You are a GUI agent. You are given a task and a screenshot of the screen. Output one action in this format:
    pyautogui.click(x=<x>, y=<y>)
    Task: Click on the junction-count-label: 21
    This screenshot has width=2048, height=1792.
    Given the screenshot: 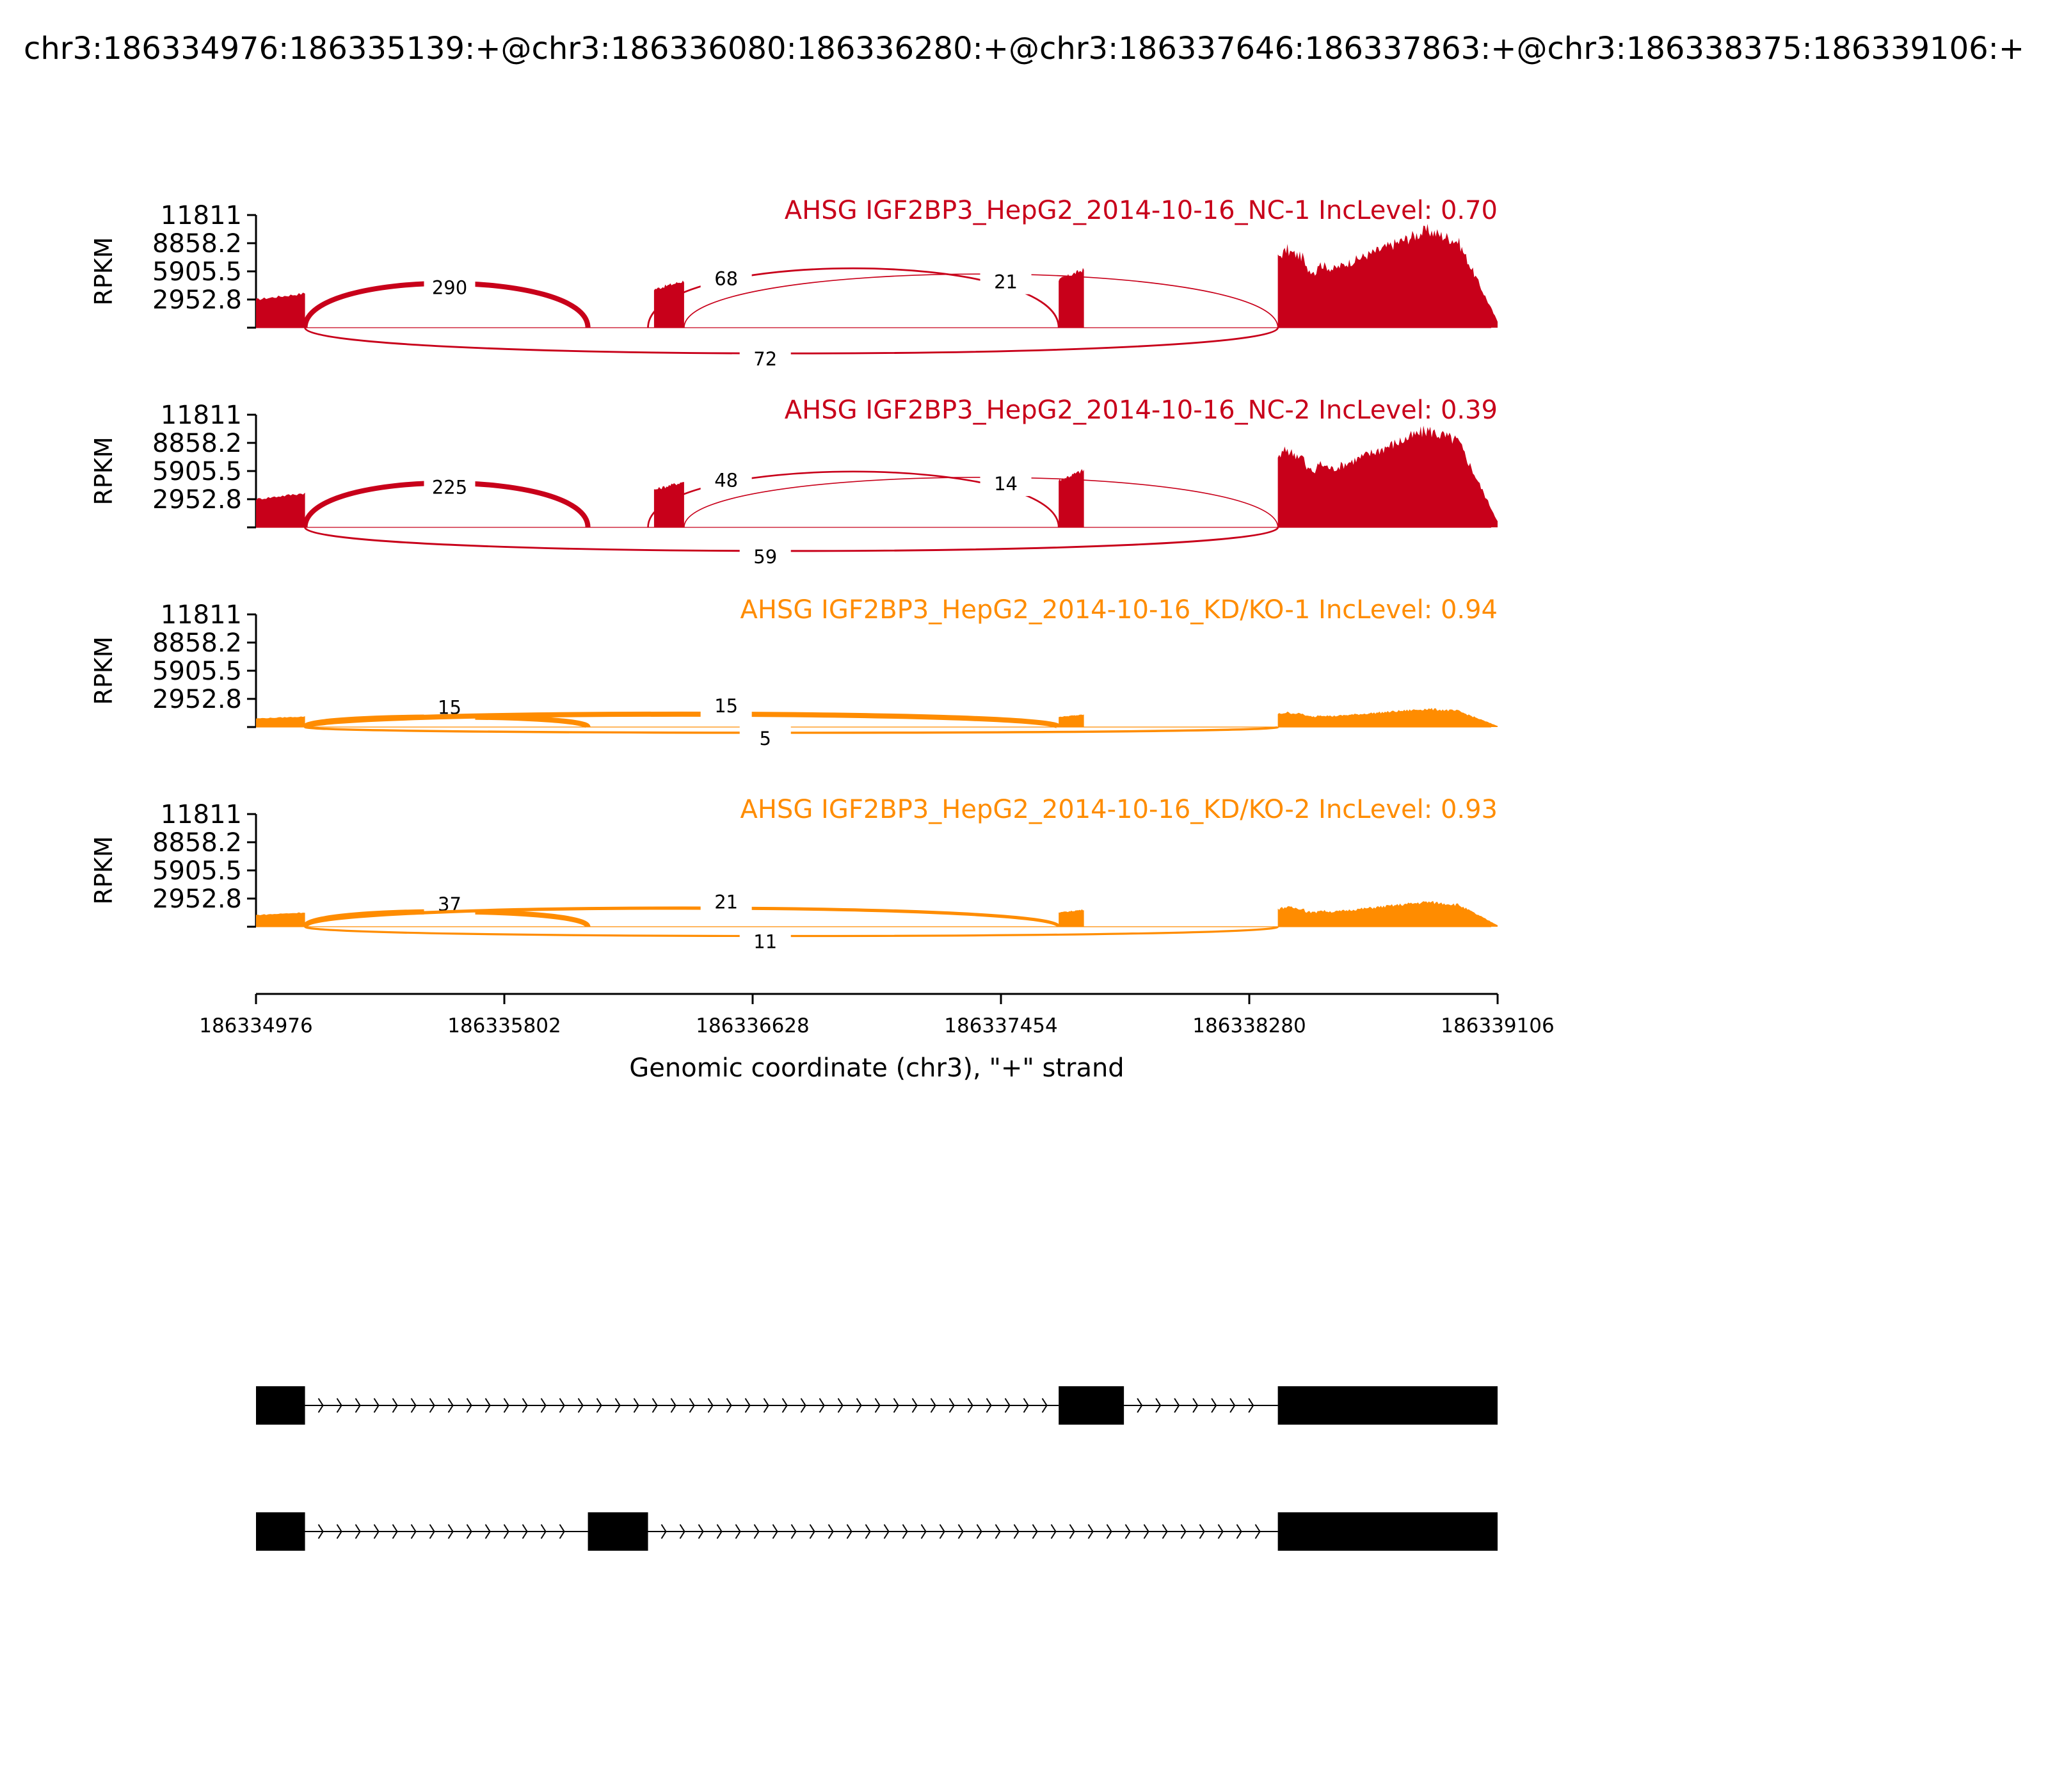 What is the action you would take?
    pyautogui.click(x=1006, y=282)
    